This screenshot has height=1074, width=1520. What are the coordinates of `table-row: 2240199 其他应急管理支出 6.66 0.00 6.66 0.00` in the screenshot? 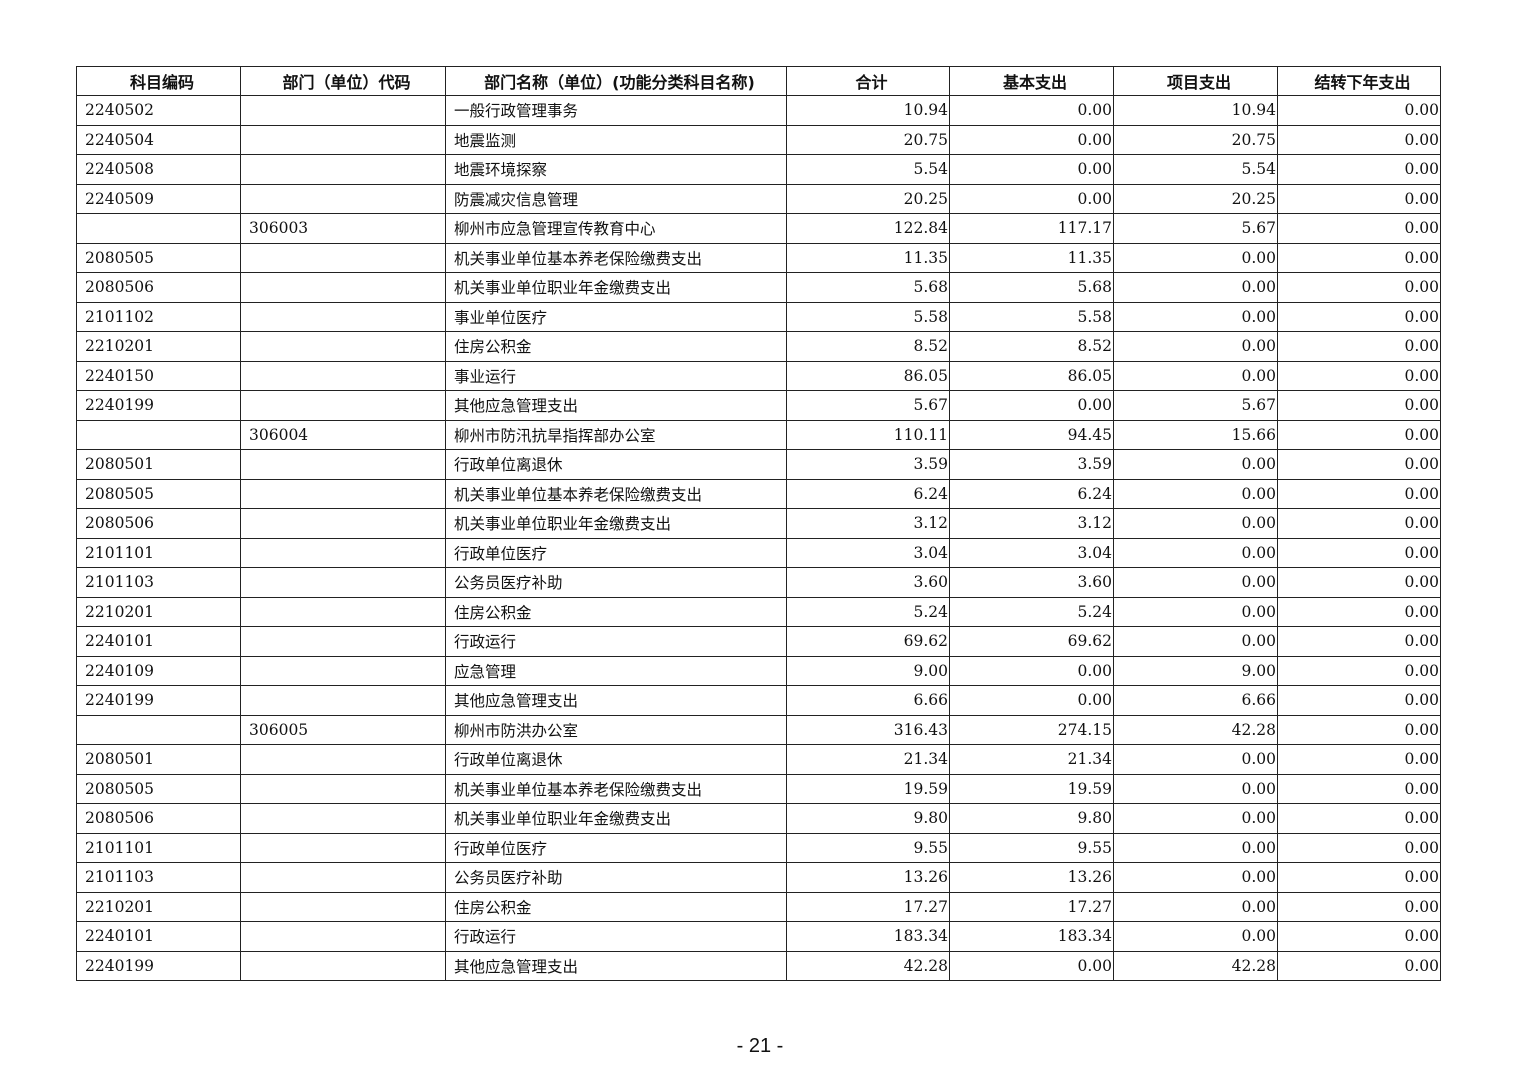 It's located at (758, 700).